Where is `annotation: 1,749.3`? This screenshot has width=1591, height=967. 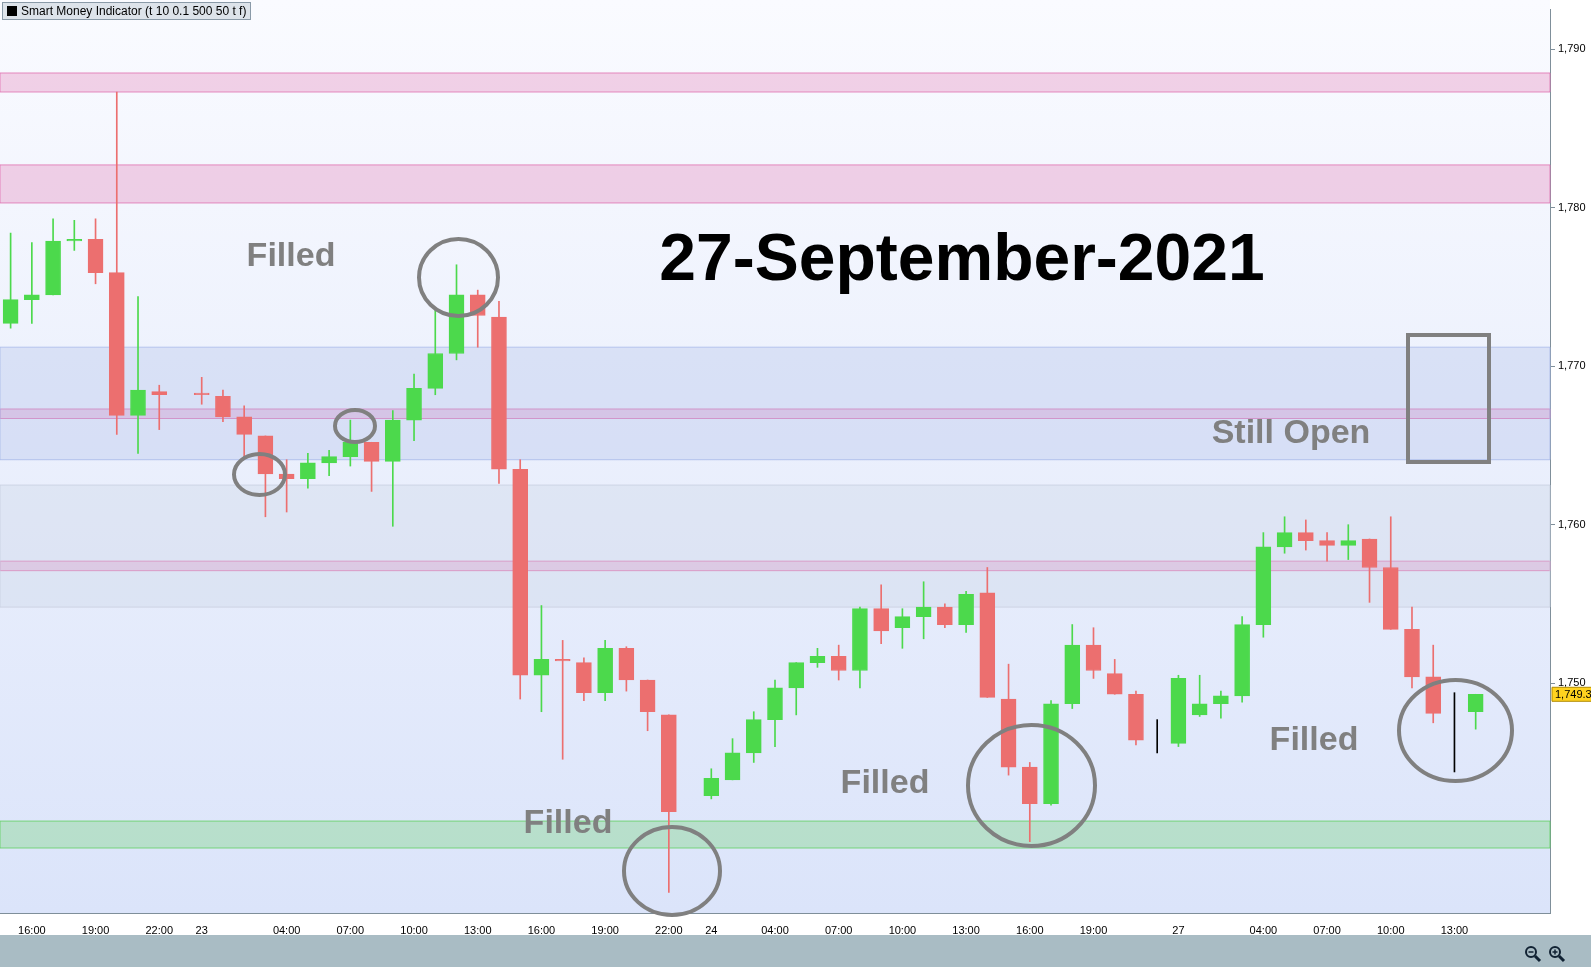
annotation: 1,749.3 is located at coordinates (1573, 694).